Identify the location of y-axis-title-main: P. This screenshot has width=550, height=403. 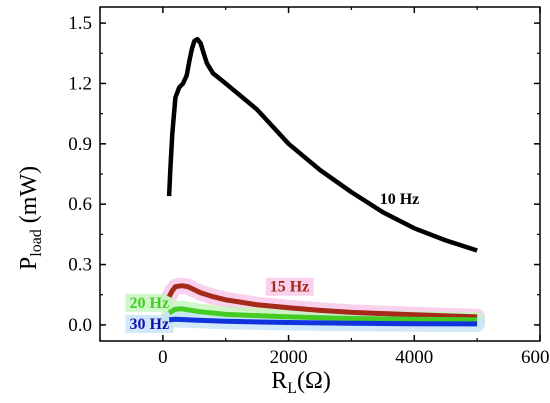
(29, 263).